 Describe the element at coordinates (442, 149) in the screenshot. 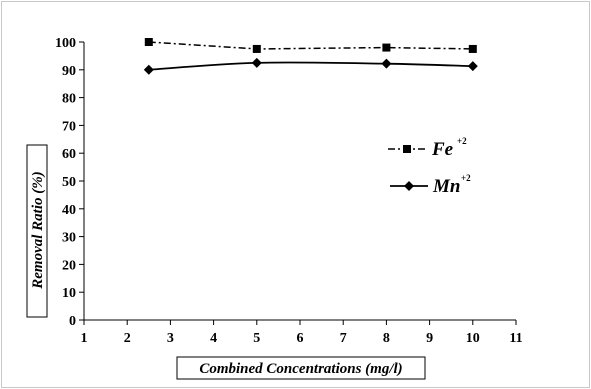

I see `legend-fe-label: Fe` at that location.